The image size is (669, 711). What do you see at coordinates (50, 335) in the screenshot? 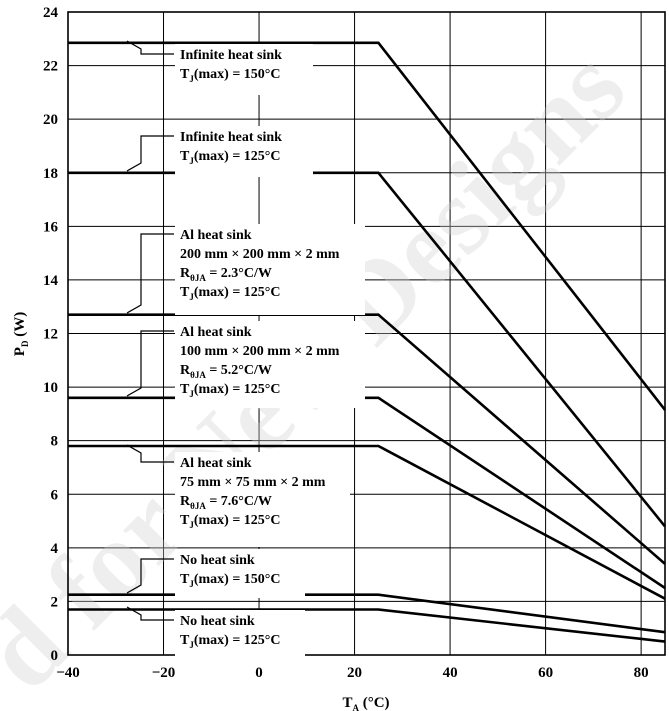
I see `y-tick-label: 12` at bounding box center [50, 335].